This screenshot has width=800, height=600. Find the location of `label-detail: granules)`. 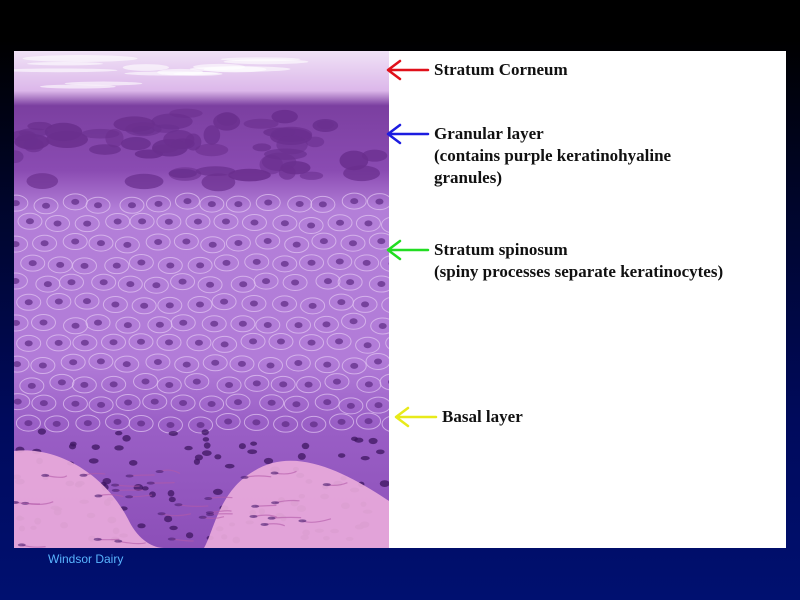

label-detail: granules) is located at coordinates (468, 177).